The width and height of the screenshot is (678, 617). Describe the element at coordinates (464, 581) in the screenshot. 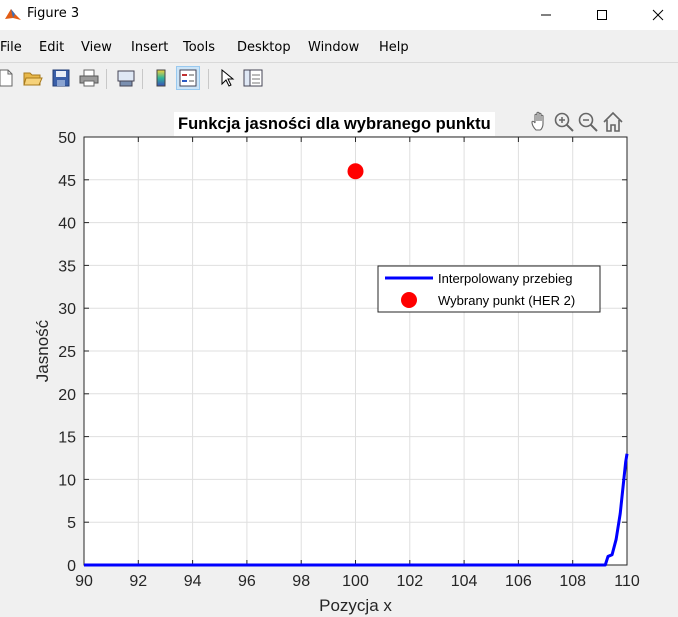

I see `x-tick-label: 104` at that location.